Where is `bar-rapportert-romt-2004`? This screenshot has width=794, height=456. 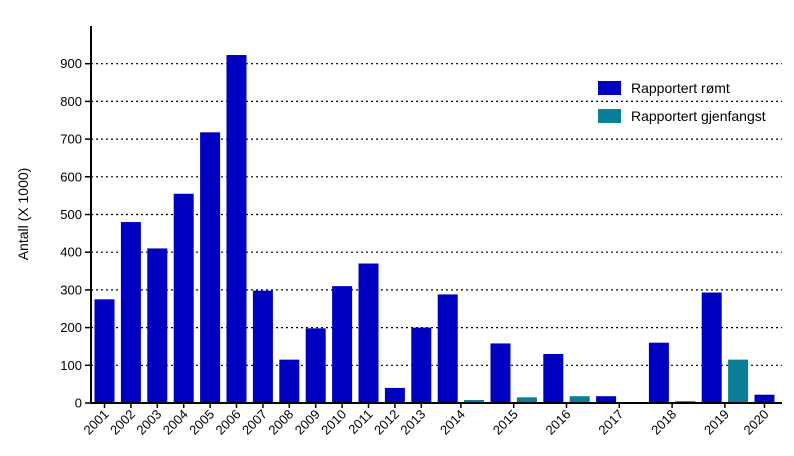 bar-rapportert-romt-2004 is located at coordinates (183, 298).